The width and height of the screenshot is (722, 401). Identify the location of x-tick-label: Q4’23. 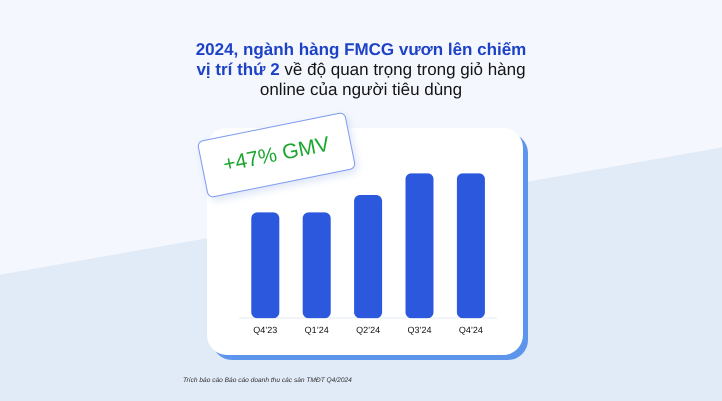
(265, 330).